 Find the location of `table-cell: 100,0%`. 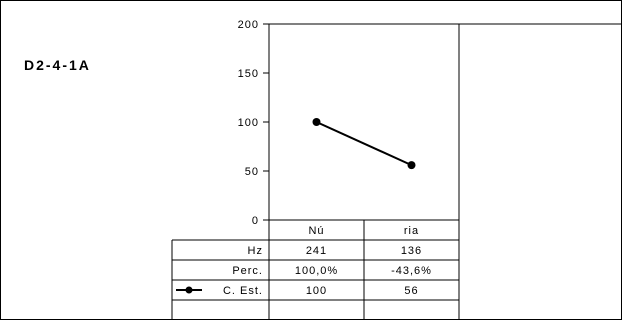

table-cell: 100,0% is located at coordinates (316, 271).